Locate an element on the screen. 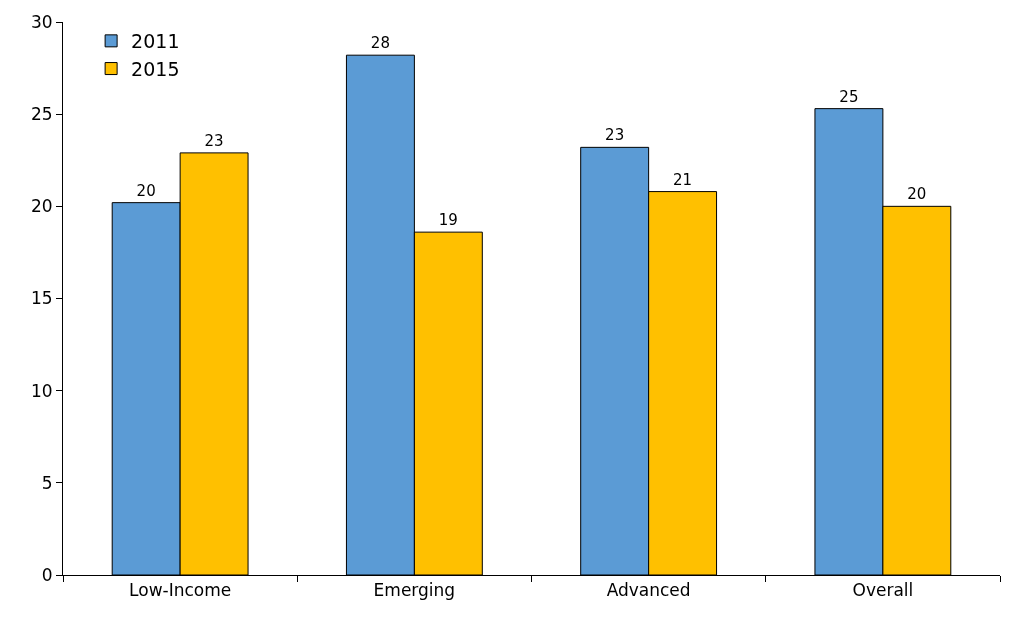 The height and width of the screenshot is (629, 1013). y-tick-label: 10 is located at coordinates (41, 390).